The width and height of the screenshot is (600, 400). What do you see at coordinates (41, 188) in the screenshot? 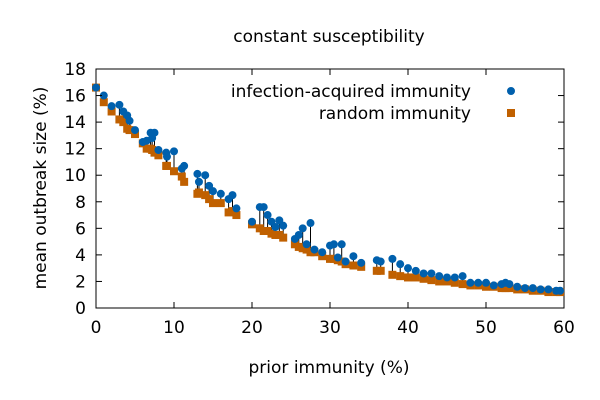
I see `y-axis-title: mean outbreak size (%)` at bounding box center [41, 188].